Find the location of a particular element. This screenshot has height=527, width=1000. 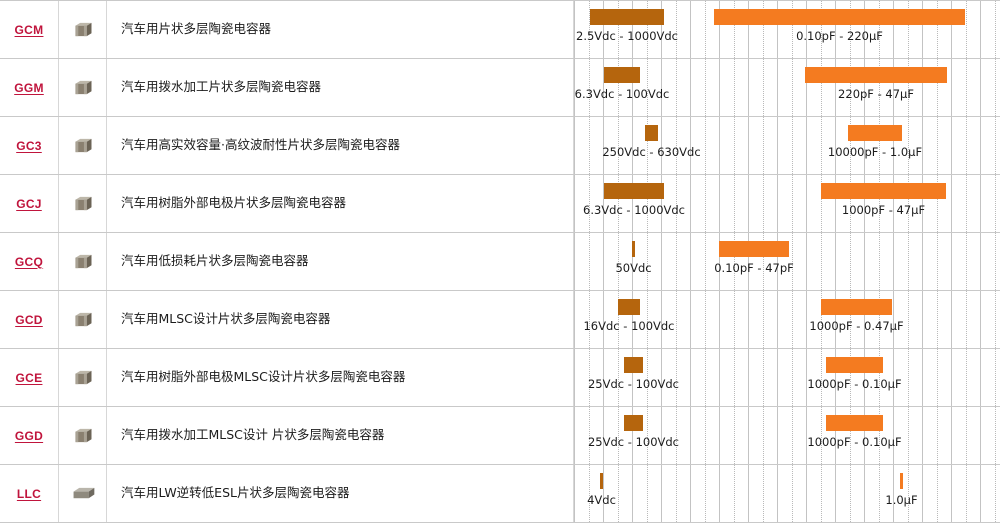

range-graph-cell: 16Vdc - 100Vdc 1000pF - 0.47µF is located at coordinates (787, 319).